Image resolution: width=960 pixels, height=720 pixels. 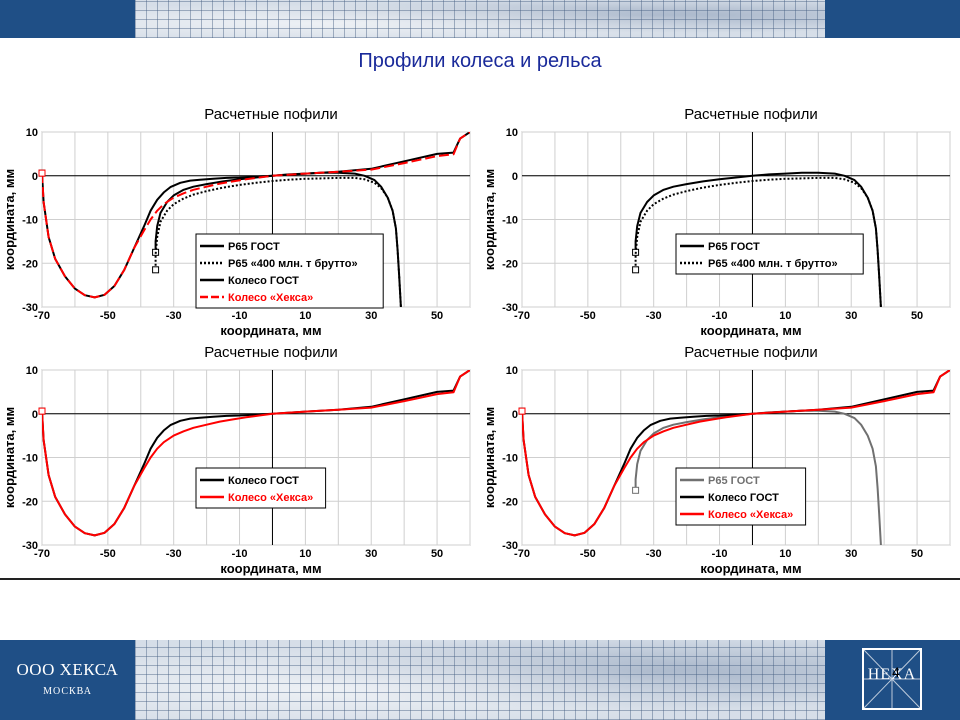 I want to click on page-title: Профили колеса и рельса, so click(x=480, y=61).